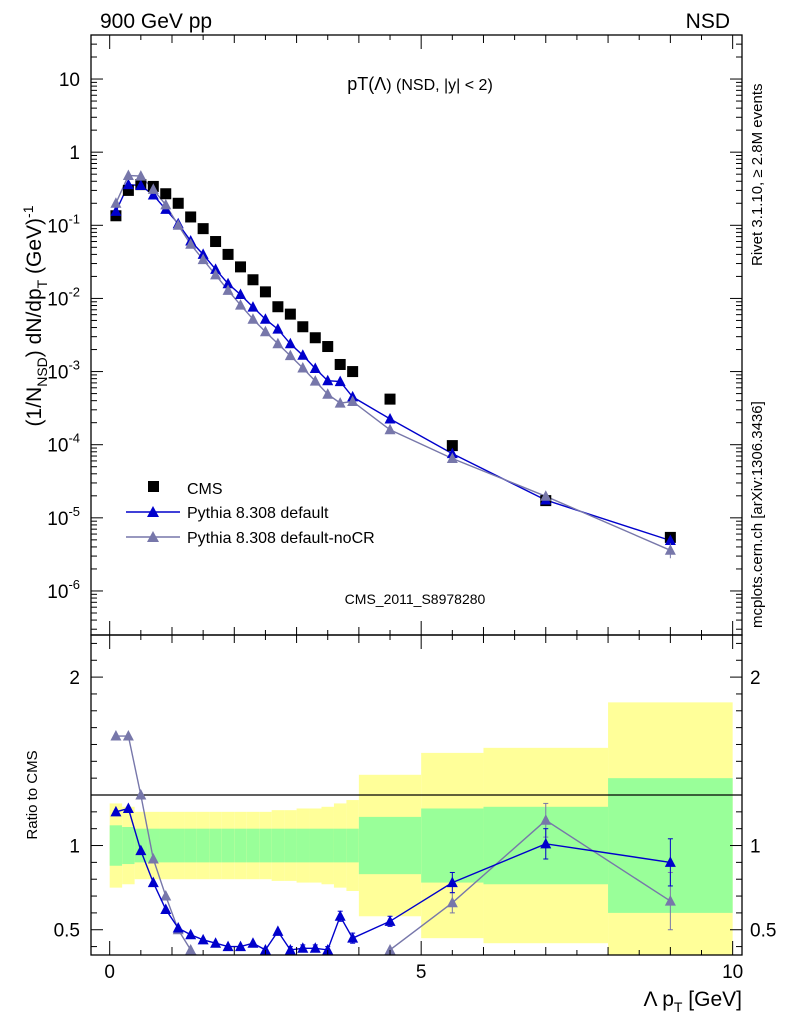  What do you see at coordinates (63, 517) in the screenshot?
I see `main-y-tick-label: 10⁻⁵` at bounding box center [63, 517].